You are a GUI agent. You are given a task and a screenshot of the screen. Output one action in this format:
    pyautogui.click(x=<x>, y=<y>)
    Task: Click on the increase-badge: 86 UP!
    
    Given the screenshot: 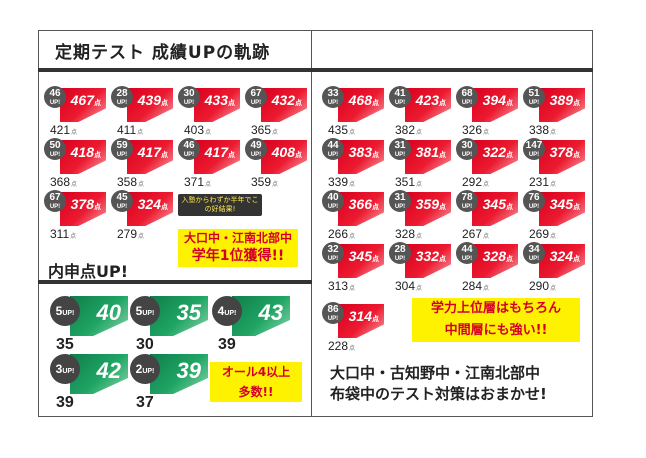 What is the action you would take?
    pyautogui.click(x=333, y=313)
    